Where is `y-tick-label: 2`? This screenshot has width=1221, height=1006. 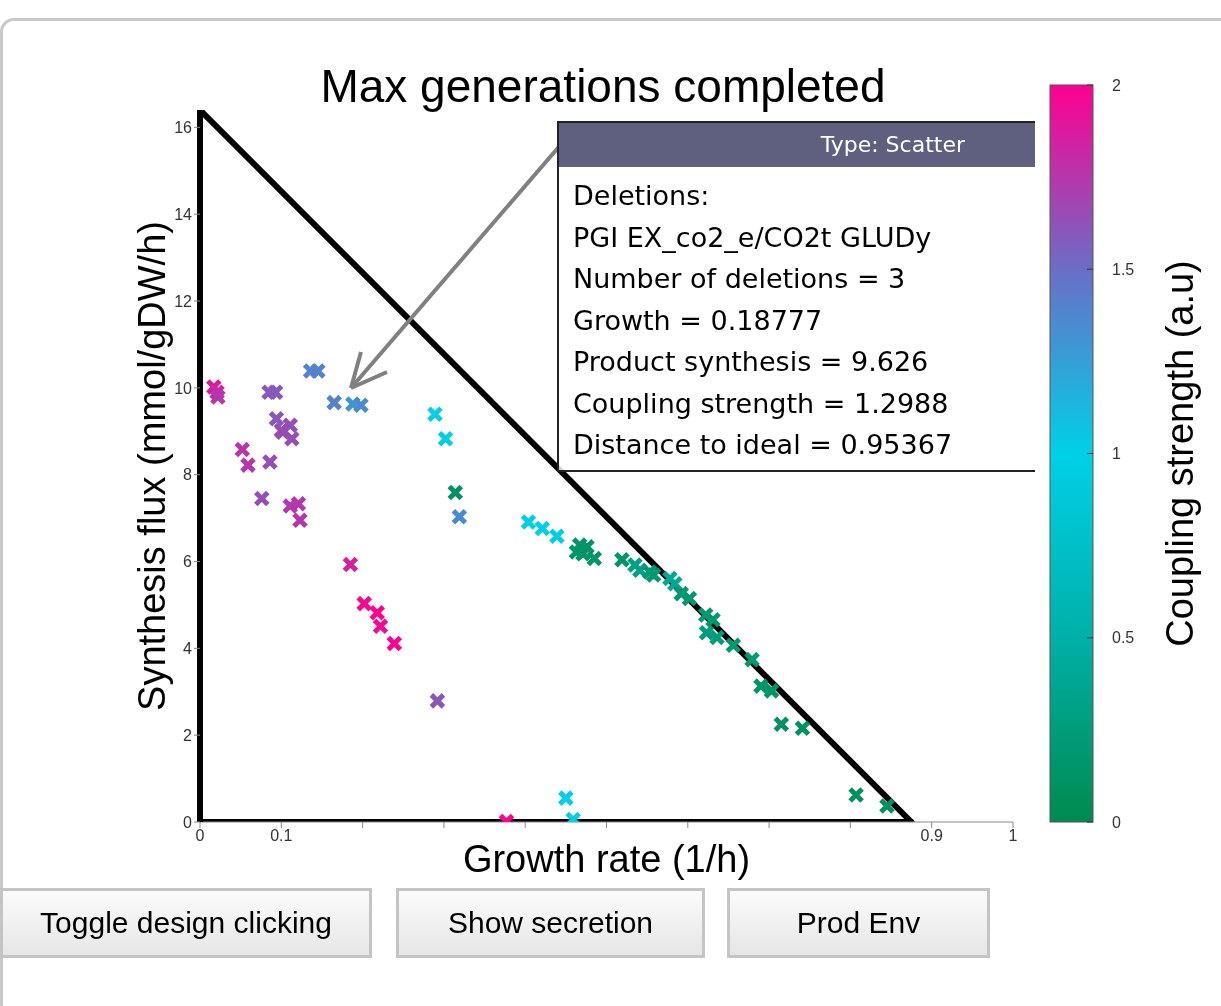
y-tick-label: 2 is located at coordinates (188, 735).